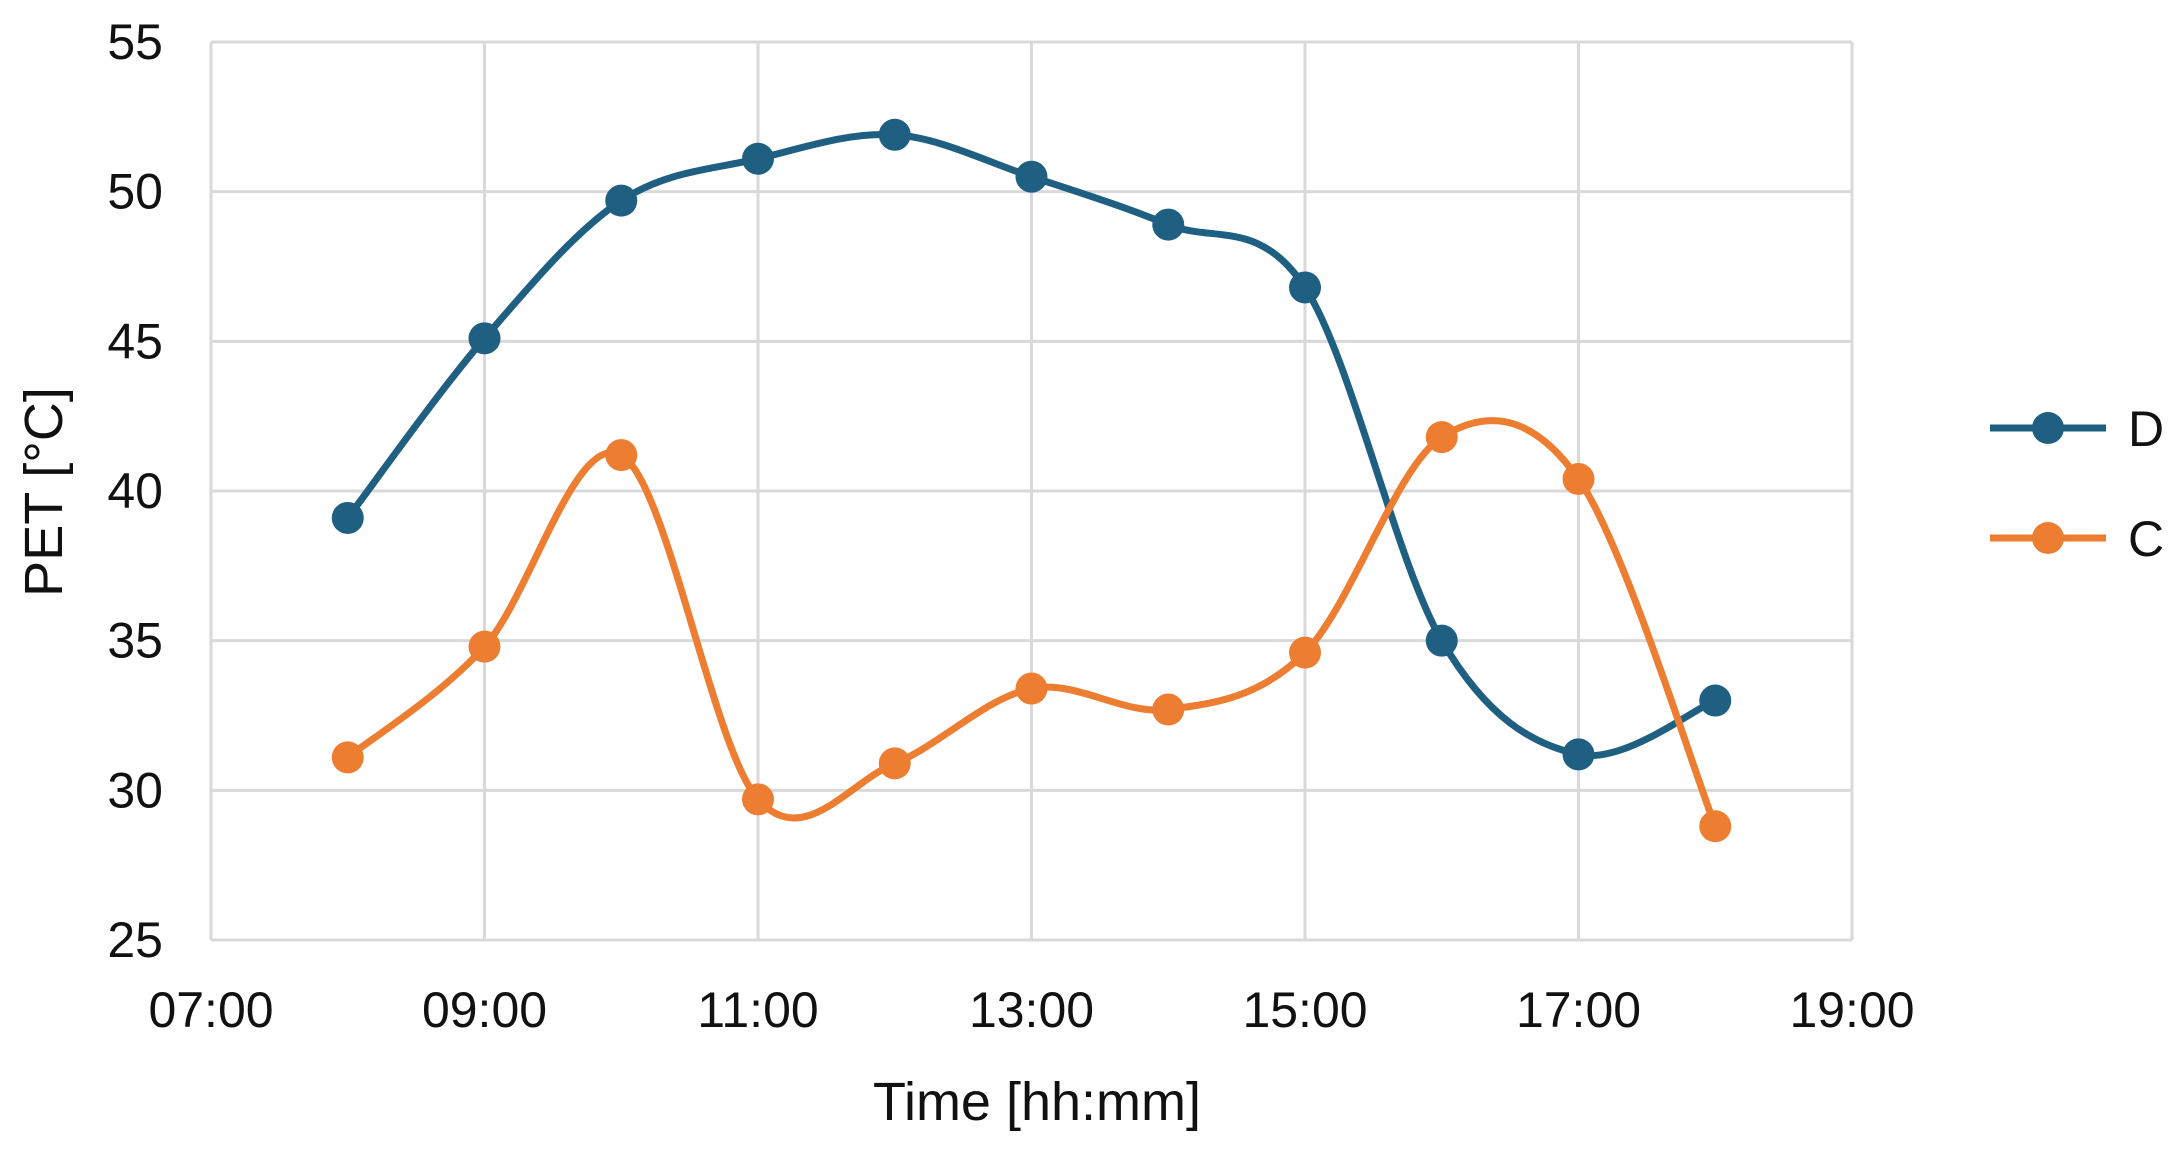  Describe the element at coordinates (135, 341) in the screenshot. I see `y-tick-label: 45` at that location.